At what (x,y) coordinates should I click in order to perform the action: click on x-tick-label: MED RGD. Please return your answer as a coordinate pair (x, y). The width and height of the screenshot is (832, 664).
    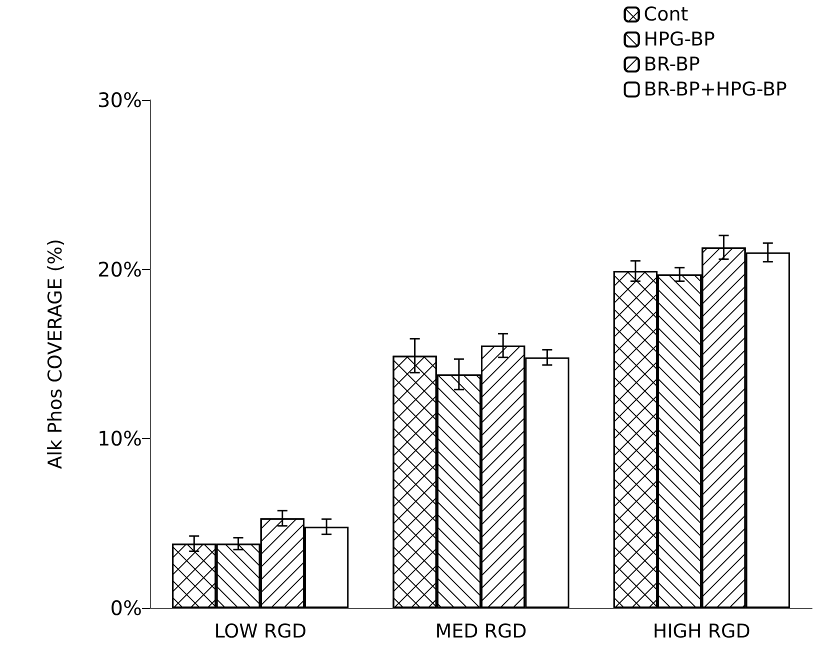
    Looking at the image, I should click on (481, 631).